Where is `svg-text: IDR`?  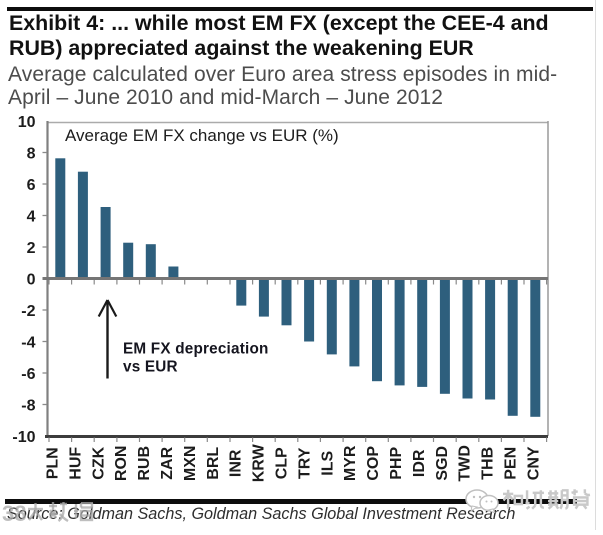
svg-text: IDR is located at coordinates (419, 463).